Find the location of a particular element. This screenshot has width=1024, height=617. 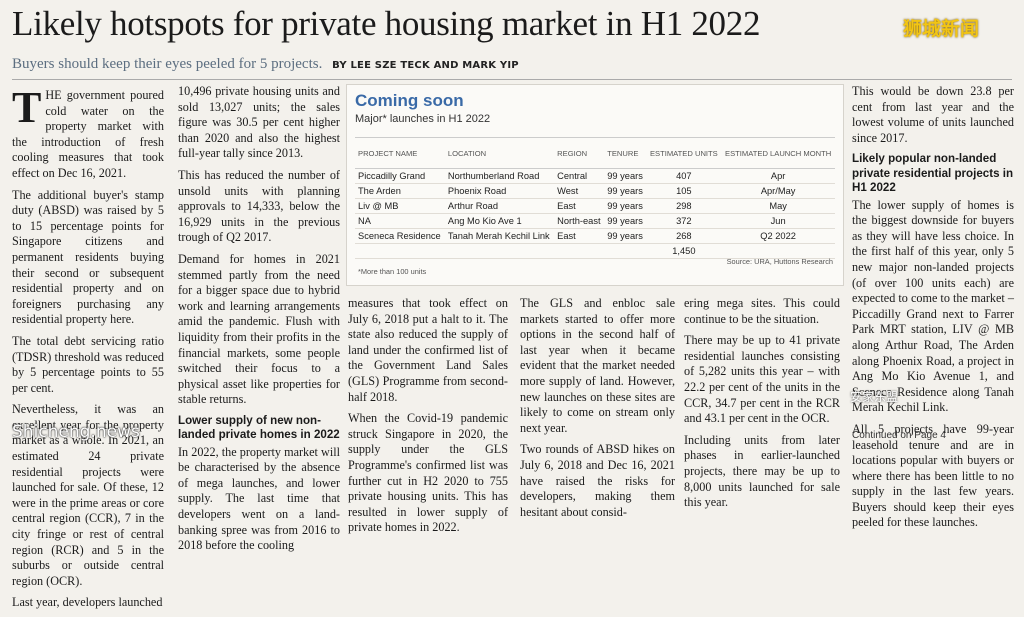

column-header: LOCATION is located at coordinates (499, 153).